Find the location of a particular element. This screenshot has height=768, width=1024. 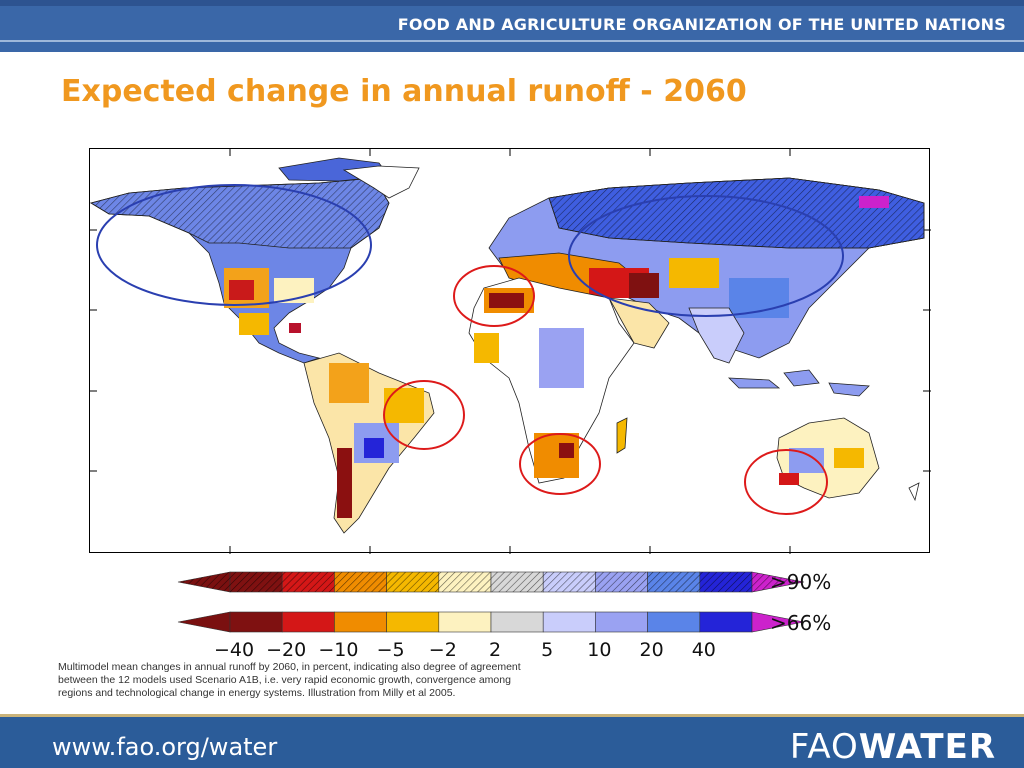

legend-arrow-high is located at coordinates (778, 622).